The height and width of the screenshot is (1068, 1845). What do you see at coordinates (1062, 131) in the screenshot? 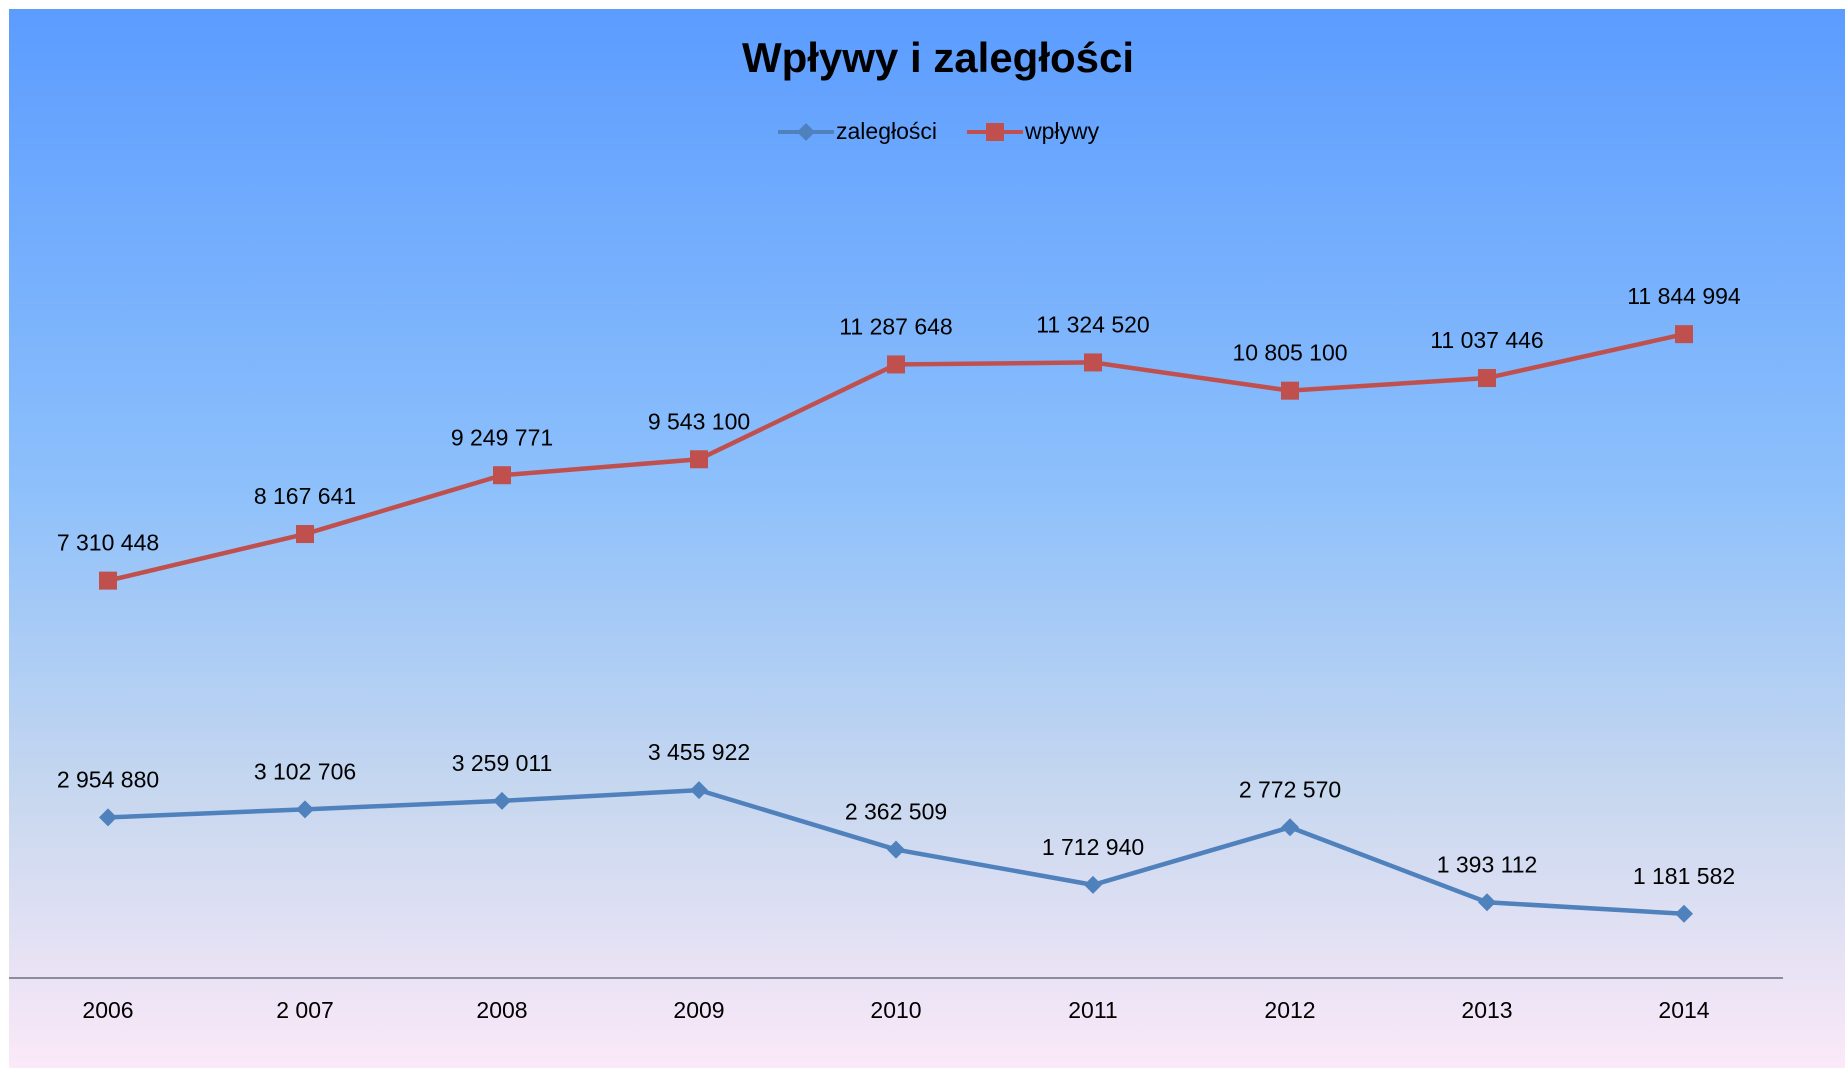
I see `legend-label: wpływy` at bounding box center [1062, 131].